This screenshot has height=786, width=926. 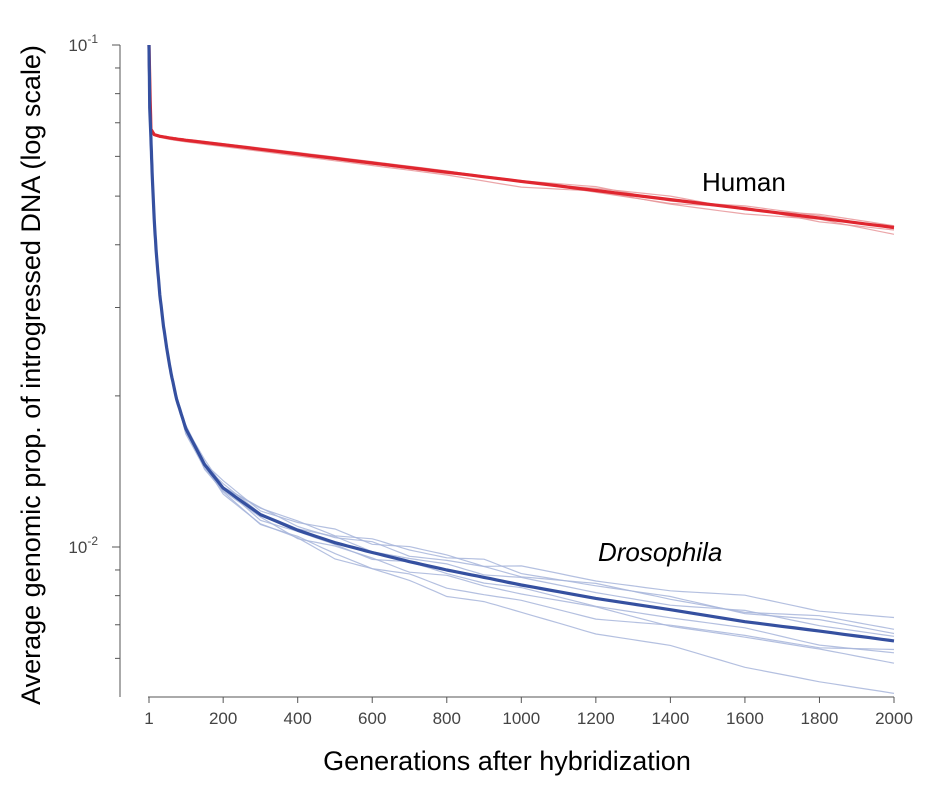 I want to click on y-tick-label: 10⁻¹, so click(x=83, y=43).